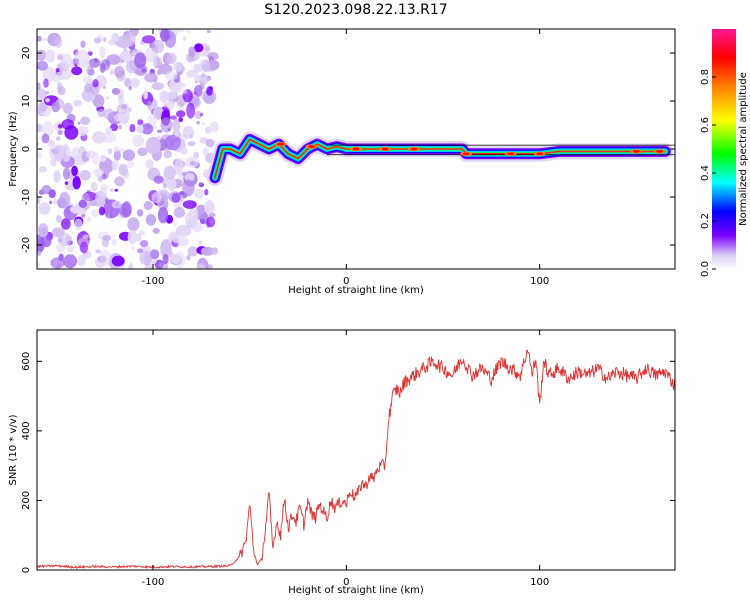 The width and height of the screenshot is (750, 600). What do you see at coordinates (13, 449) in the screenshot?
I see `snr-y-axis-label: SNR (10 * v/v)` at bounding box center [13, 449].